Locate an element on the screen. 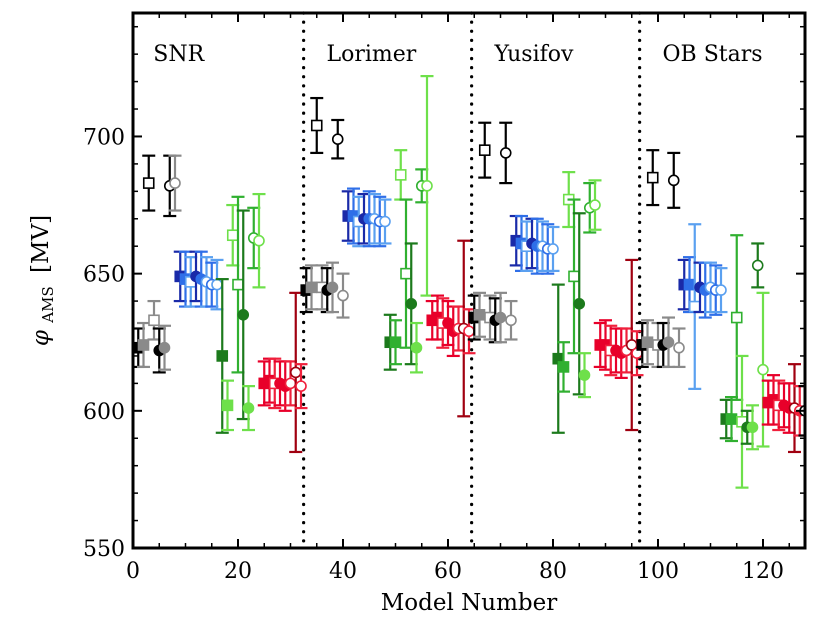  x-tick-label: 80 is located at coordinates (553, 571).